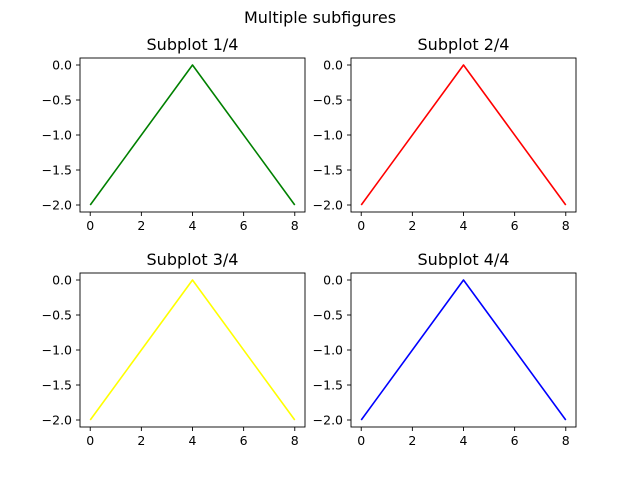 The image size is (640, 480). Describe the element at coordinates (141, 225) in the screenshot. I see `subplot-1-xtick-label: 2` at that location.